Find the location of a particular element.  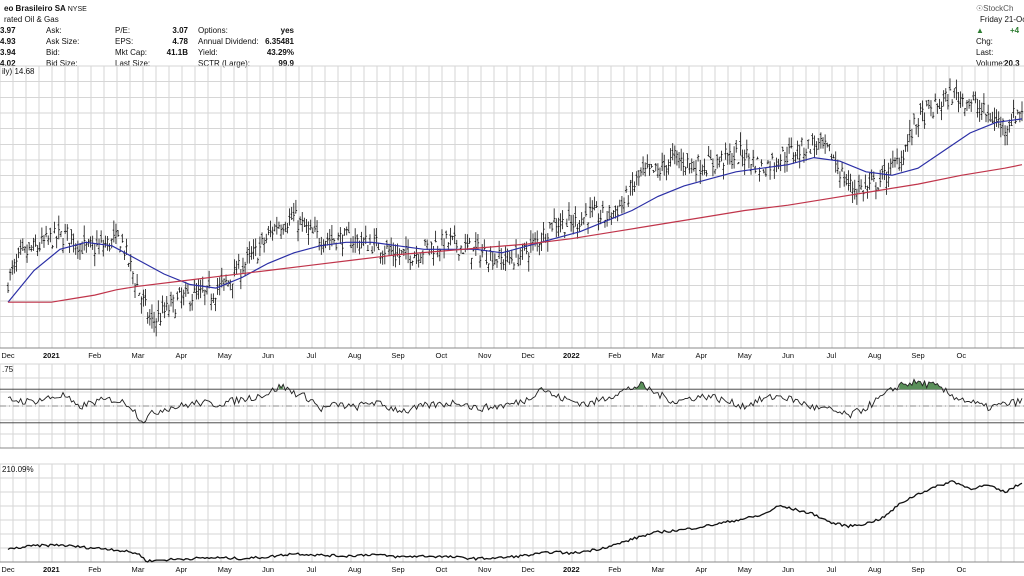

x-tick-label: May is located at coordinates (745, 569).